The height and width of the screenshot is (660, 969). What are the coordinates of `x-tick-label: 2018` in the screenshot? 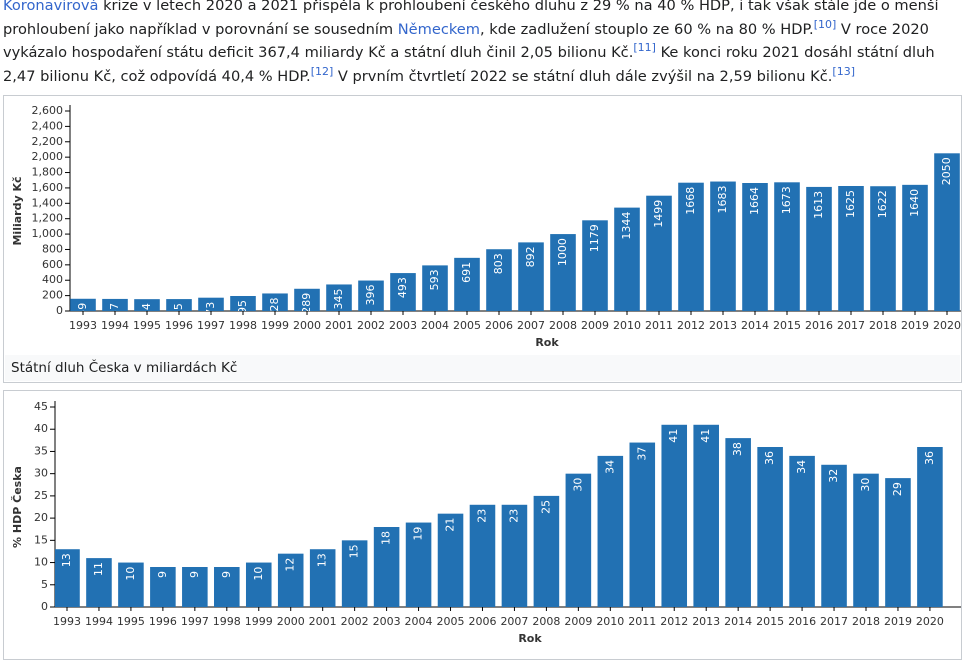 It's located at (866, 621).